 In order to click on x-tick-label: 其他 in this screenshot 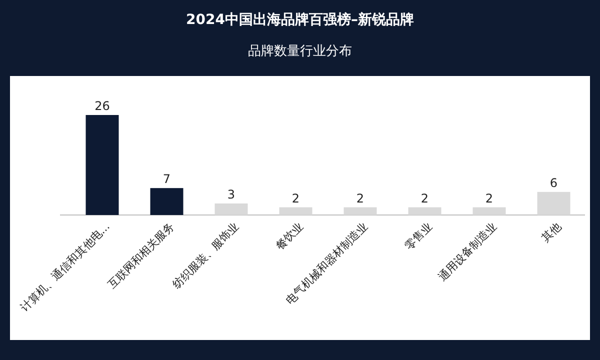, I will do `click(551, 232)`.